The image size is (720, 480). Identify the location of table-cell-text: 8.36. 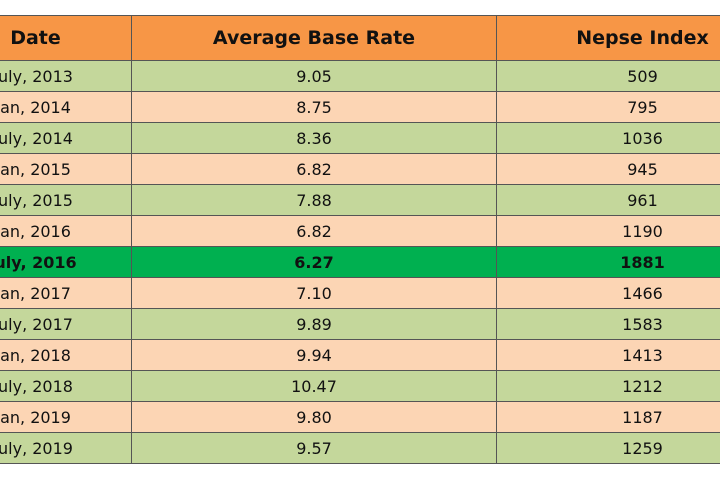
(314, 138).